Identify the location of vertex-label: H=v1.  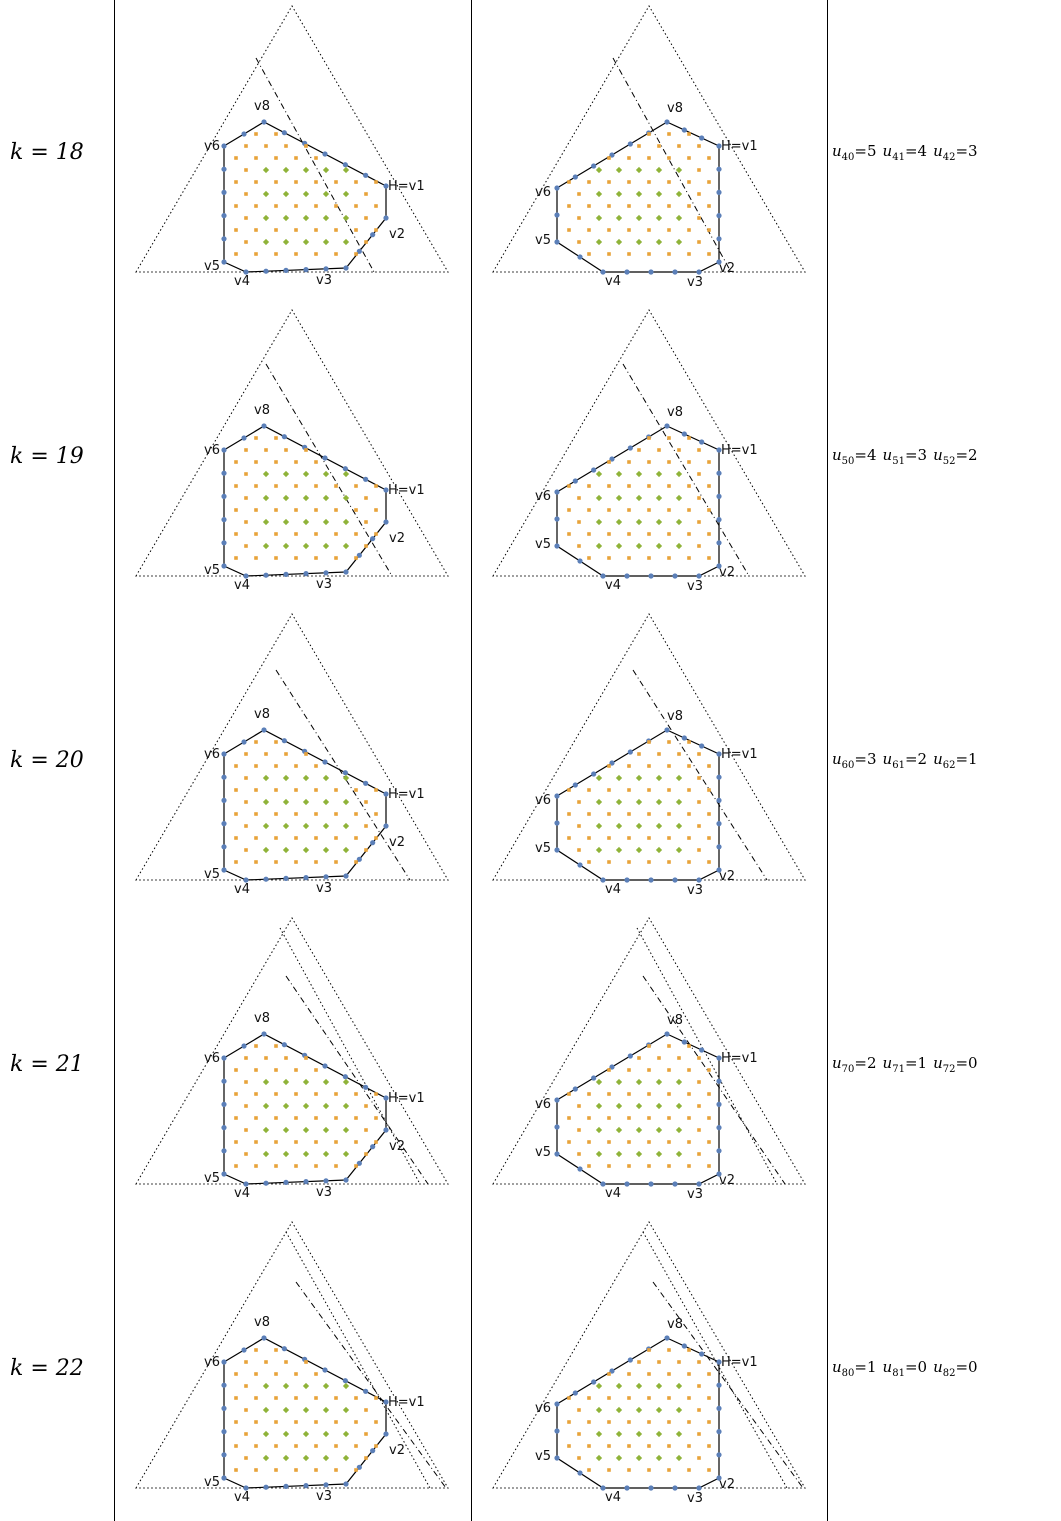
(739, 1058).